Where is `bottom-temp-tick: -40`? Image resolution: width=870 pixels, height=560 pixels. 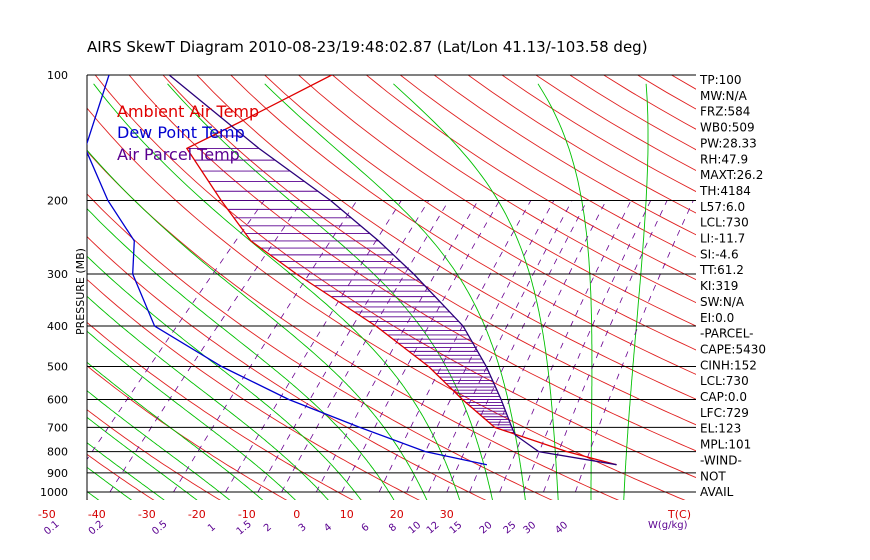
bottom-temp-tick: -40 is located at coordinates (97, 514).